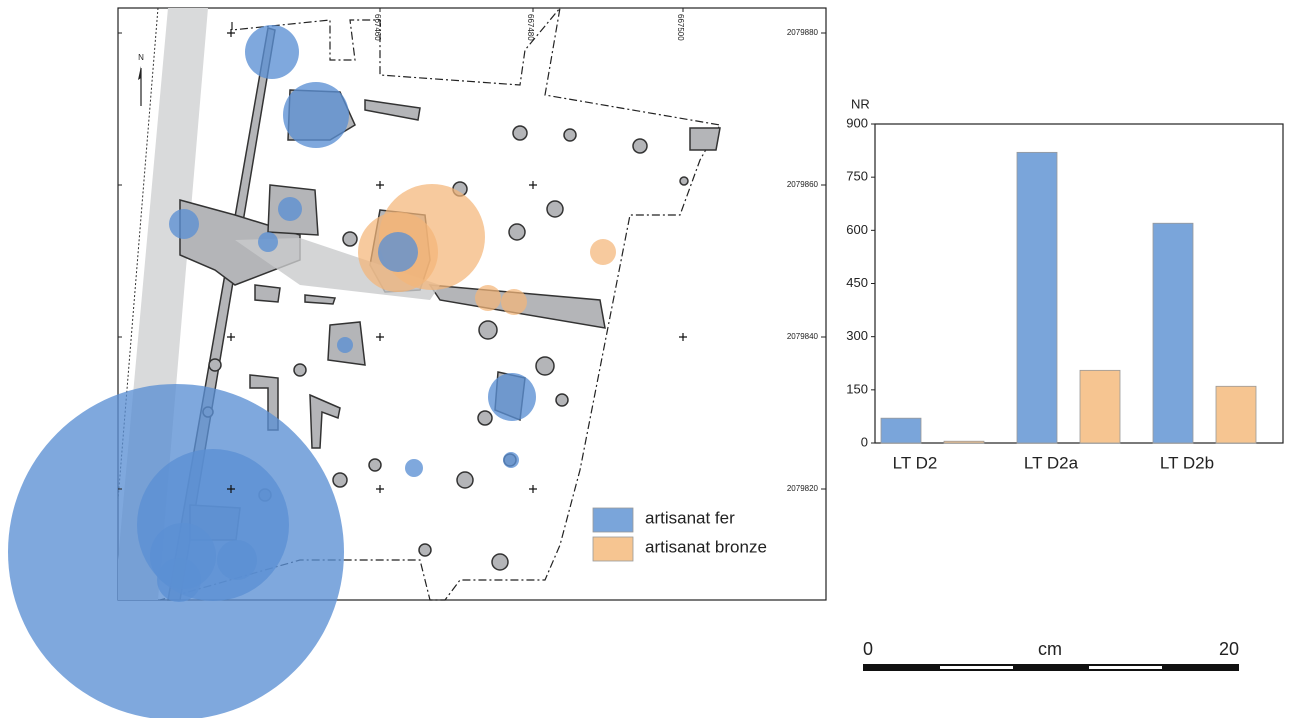 The height and width of the screenshot is (718, 1298). I want to click on scale-unit: cm, so click(1050, 649).